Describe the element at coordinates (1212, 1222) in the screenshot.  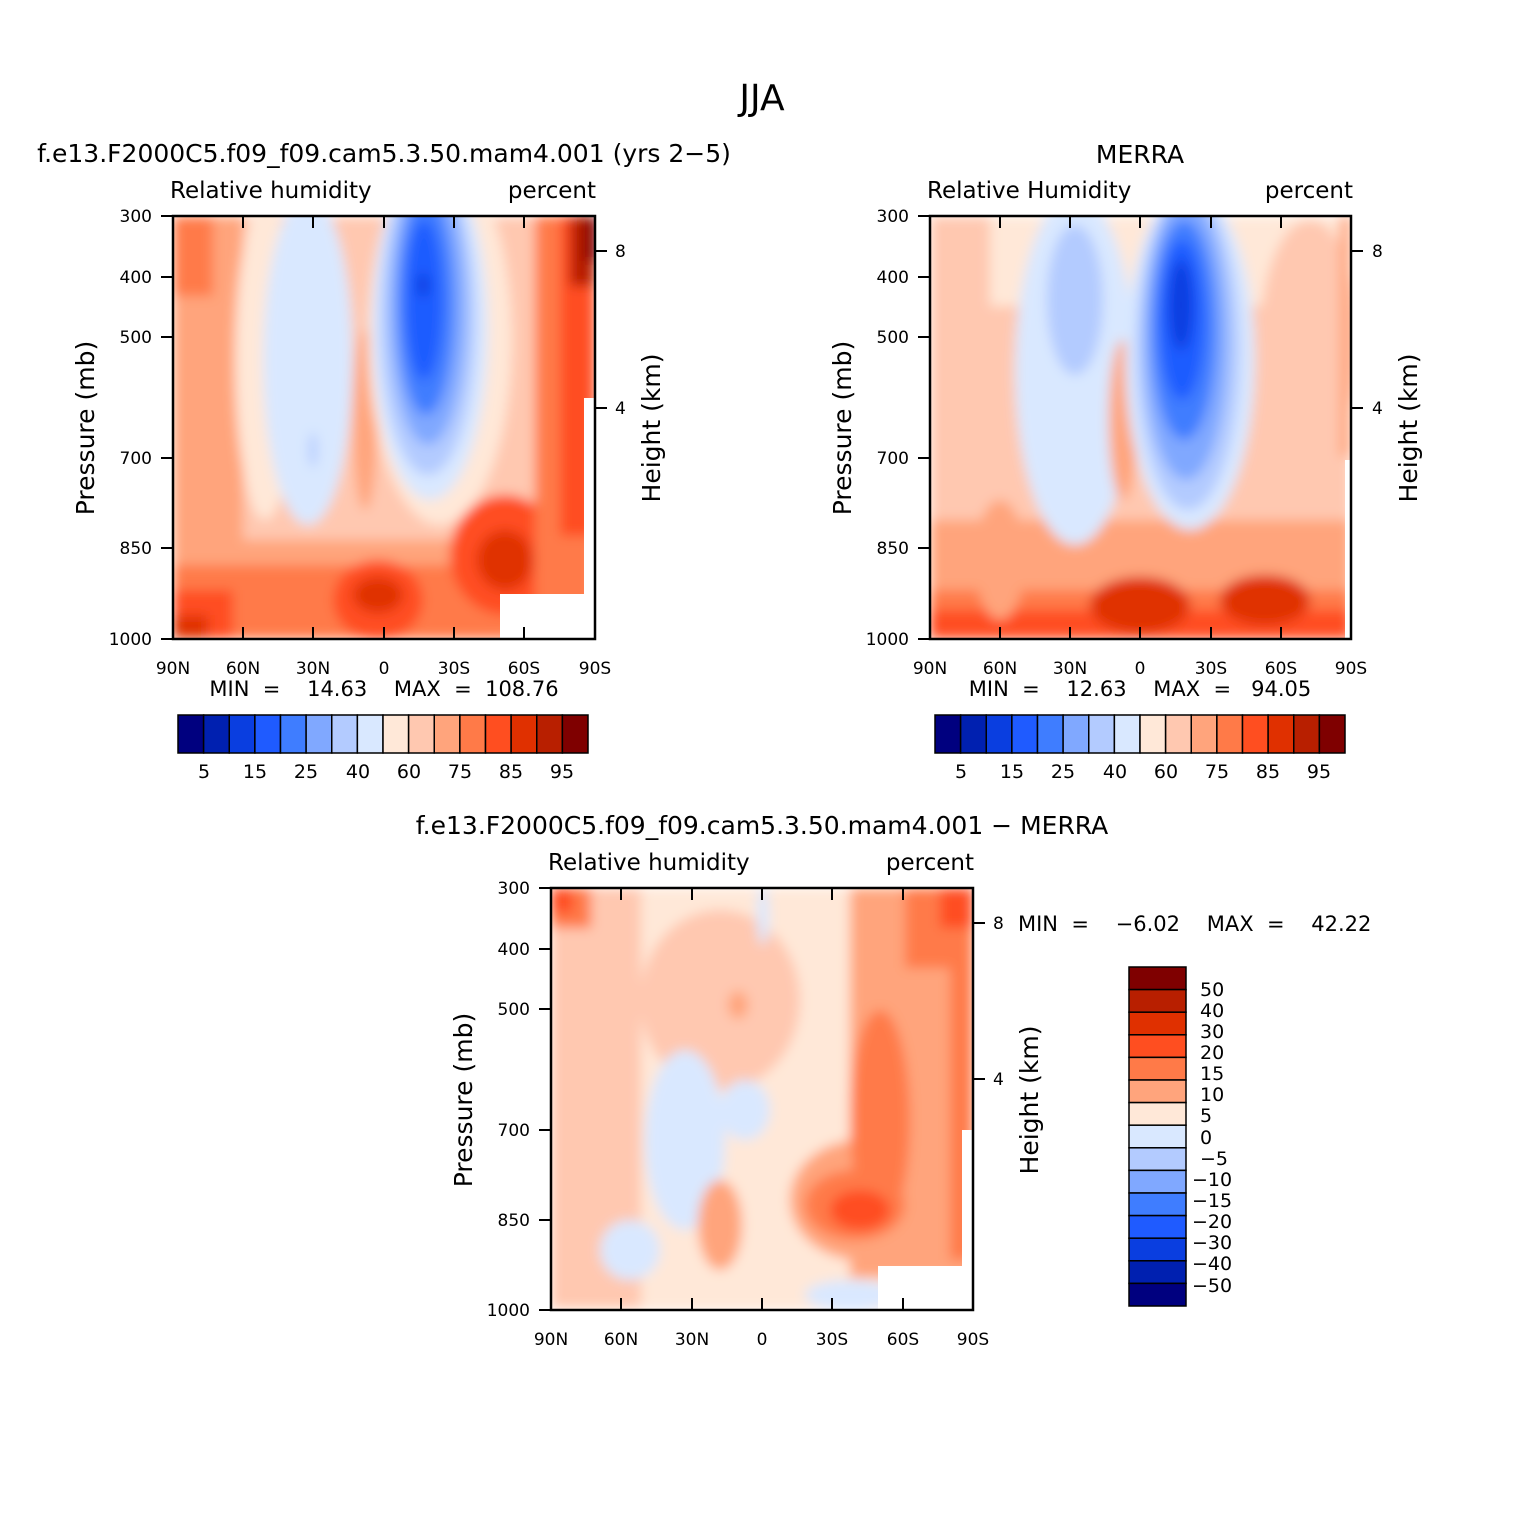
I see `colorbar-label: −20` at that location.